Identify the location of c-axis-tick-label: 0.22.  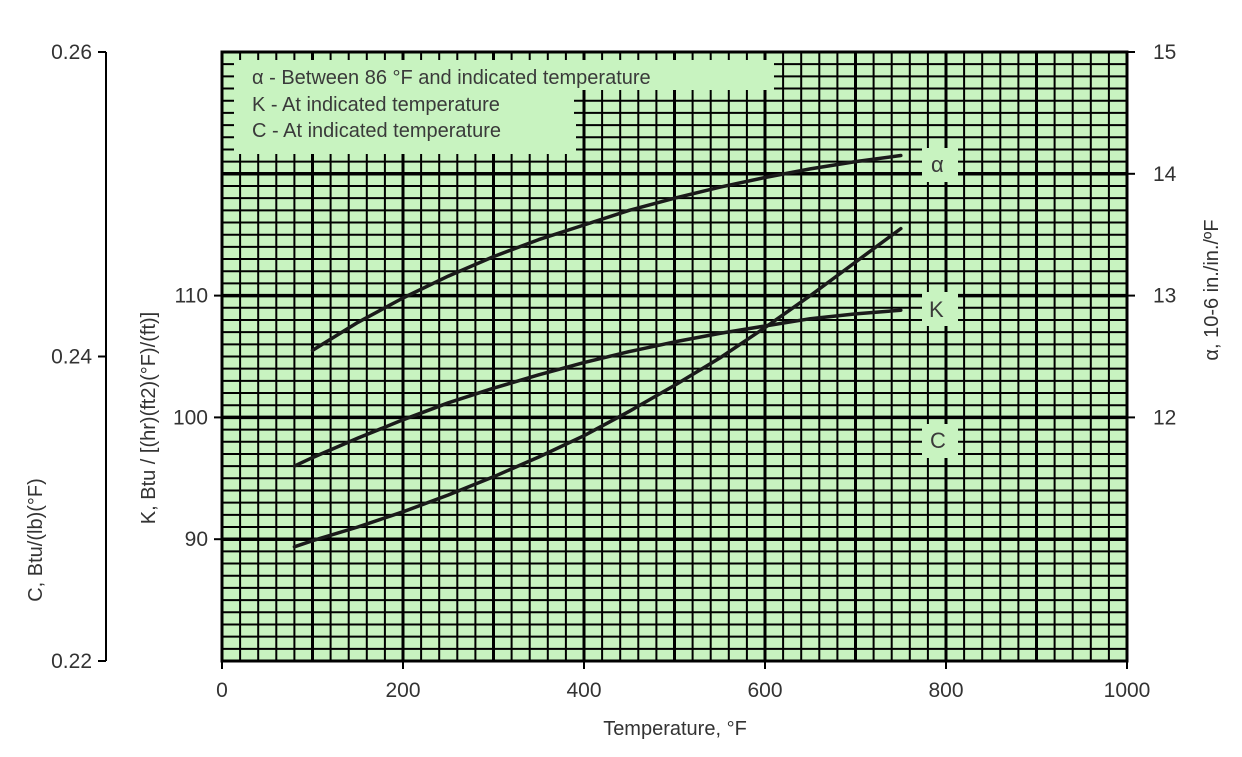
(71, 661).